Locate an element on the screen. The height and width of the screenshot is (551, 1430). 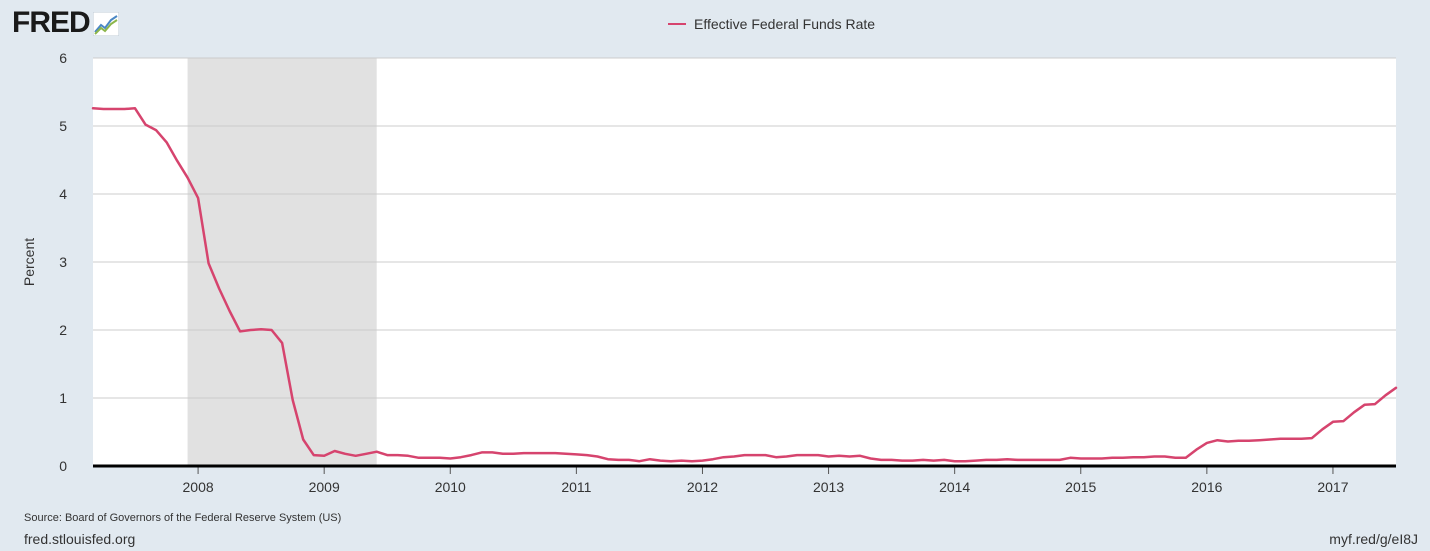
fred-logo: FRED is located at coordinates (65, 23).